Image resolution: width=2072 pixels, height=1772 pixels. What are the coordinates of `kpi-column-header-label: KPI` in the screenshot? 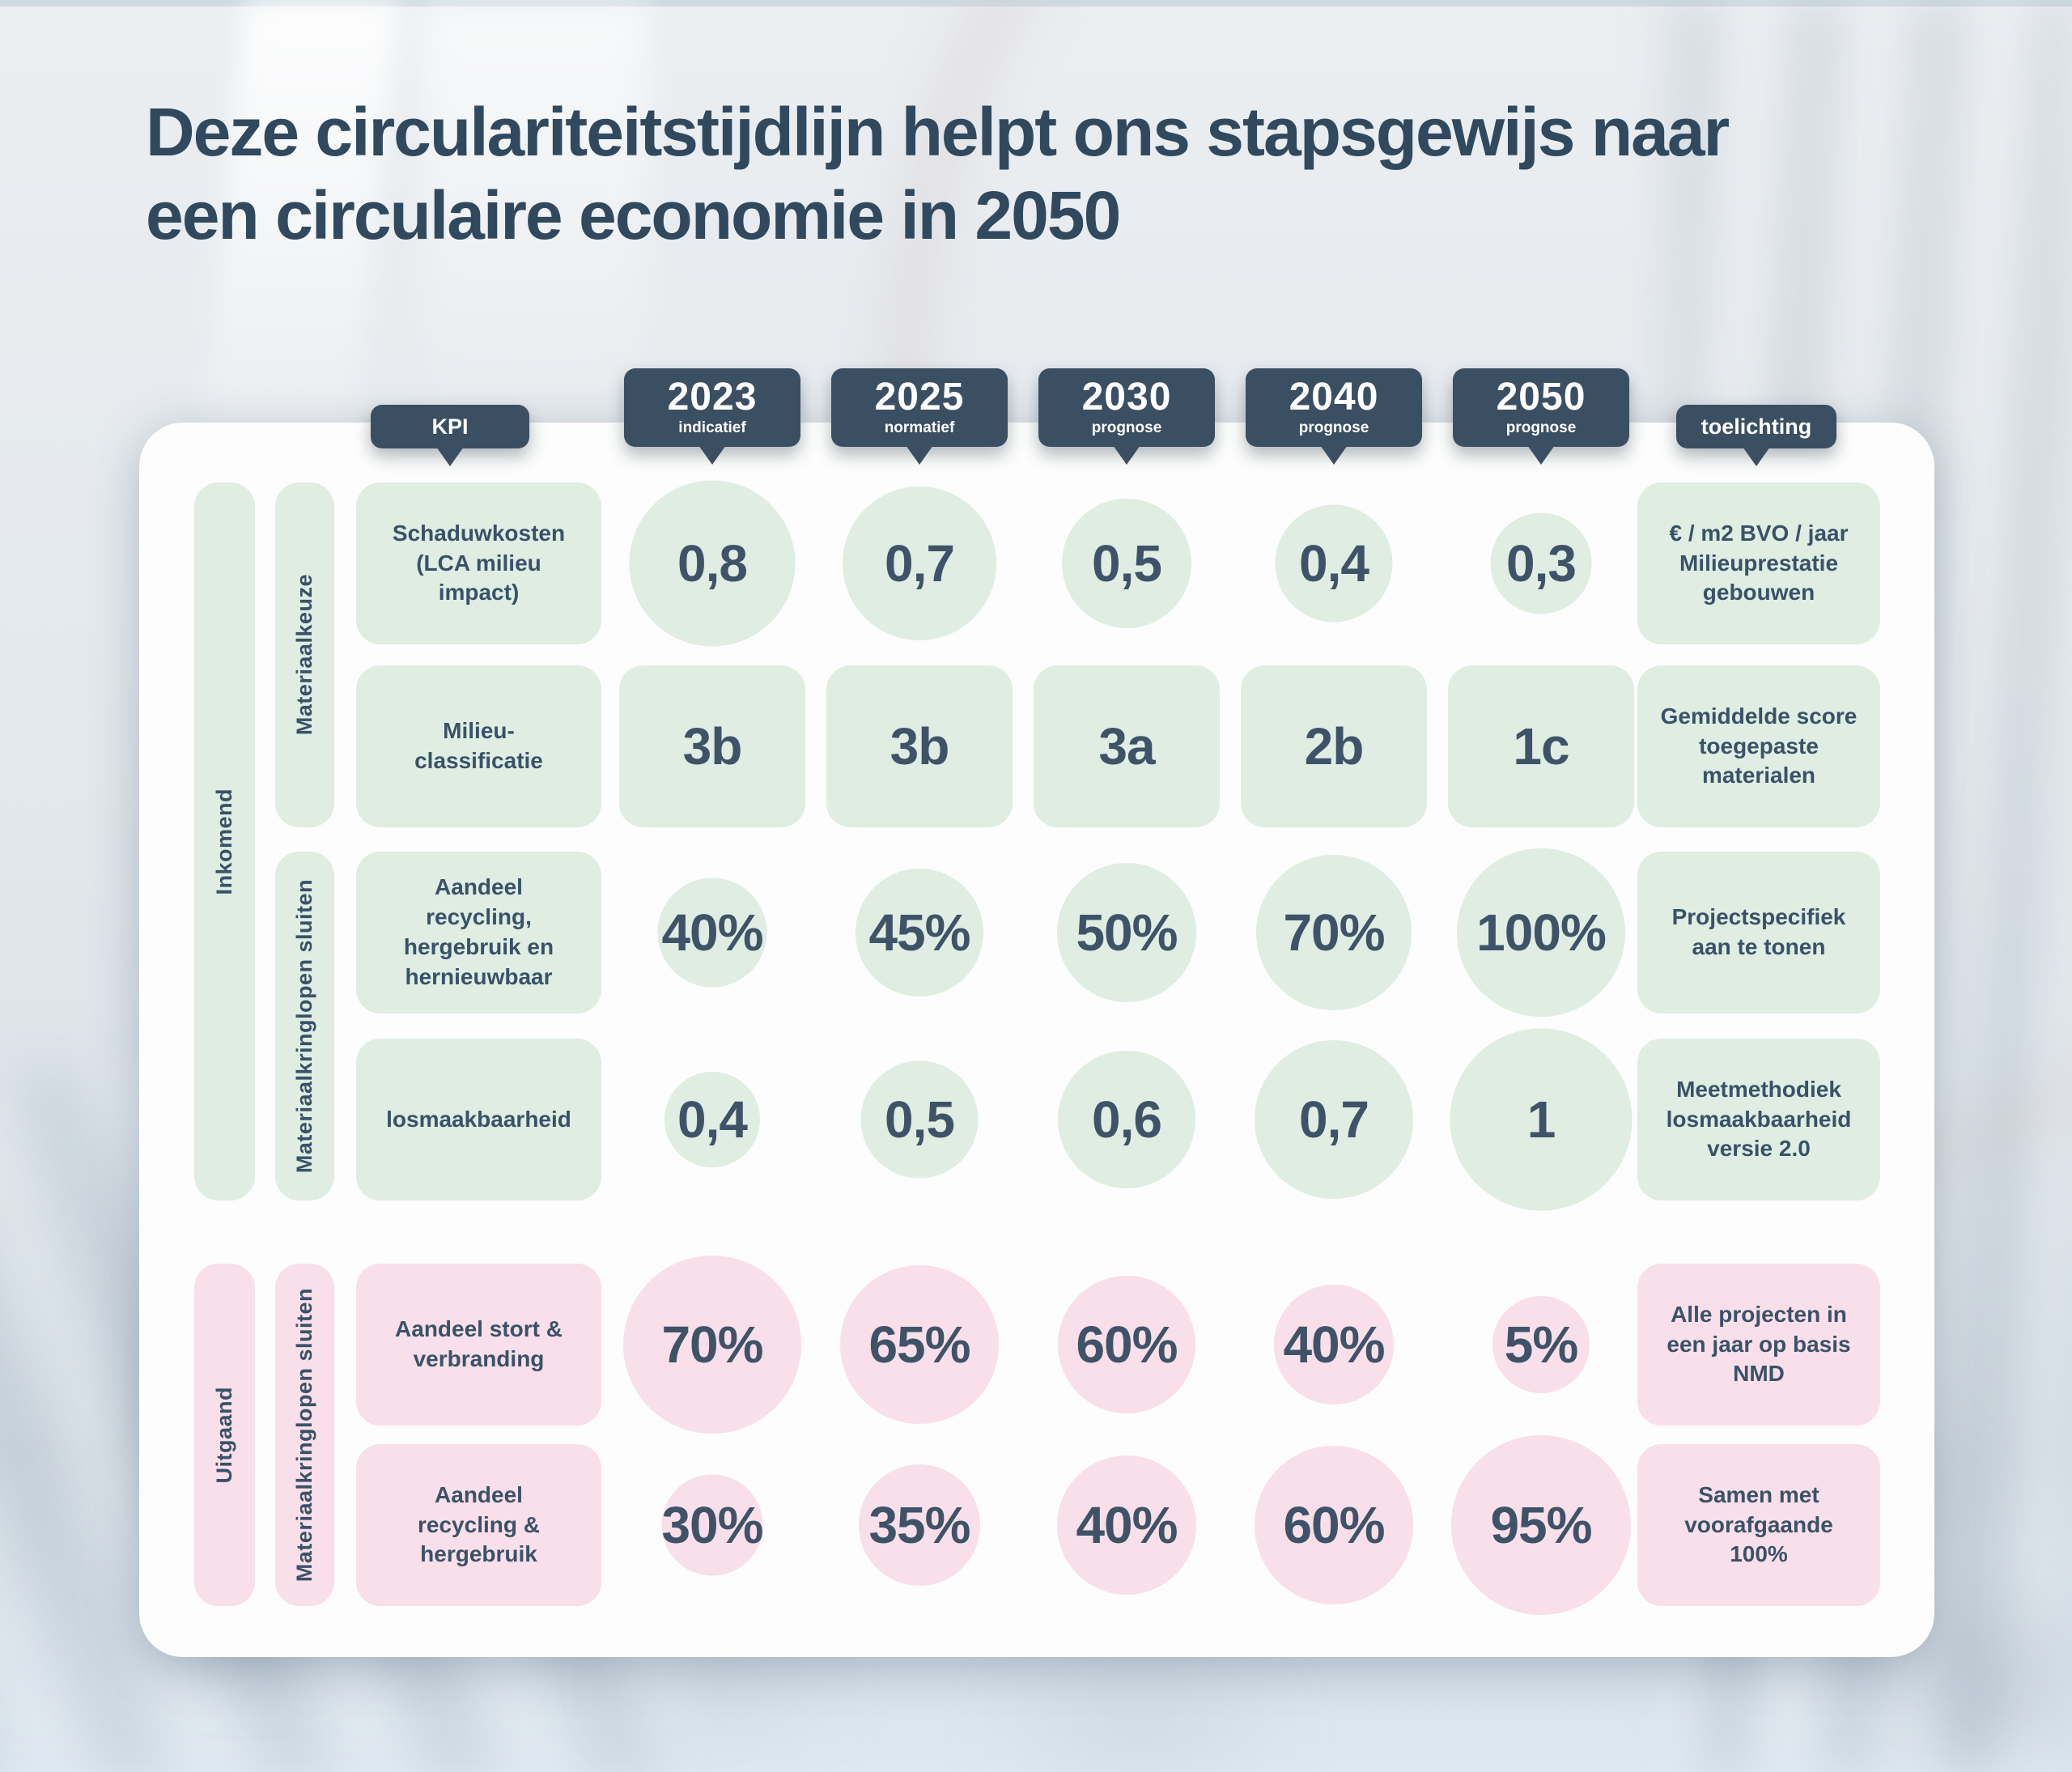 It's located at (450, 427).